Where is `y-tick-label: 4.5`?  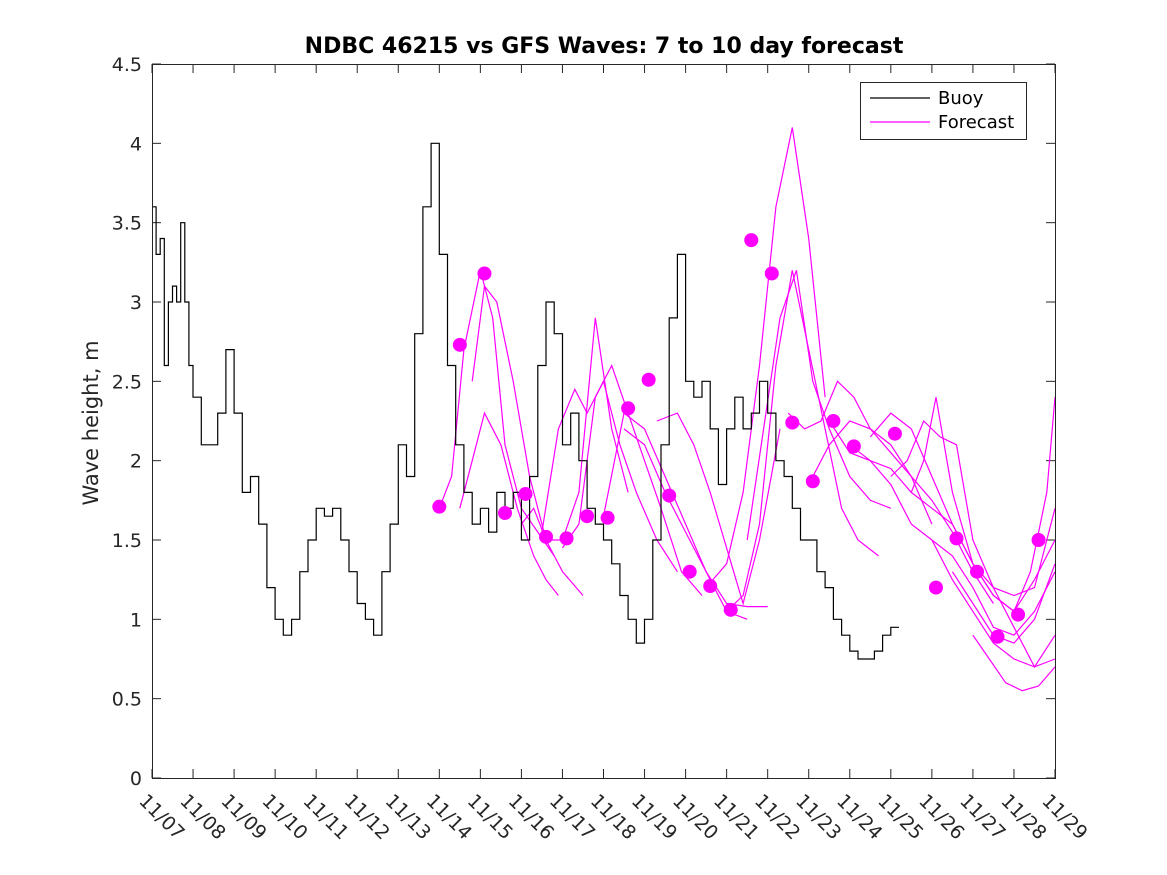
y-tick-label: 4.5 is located at coordinates (127, 65).